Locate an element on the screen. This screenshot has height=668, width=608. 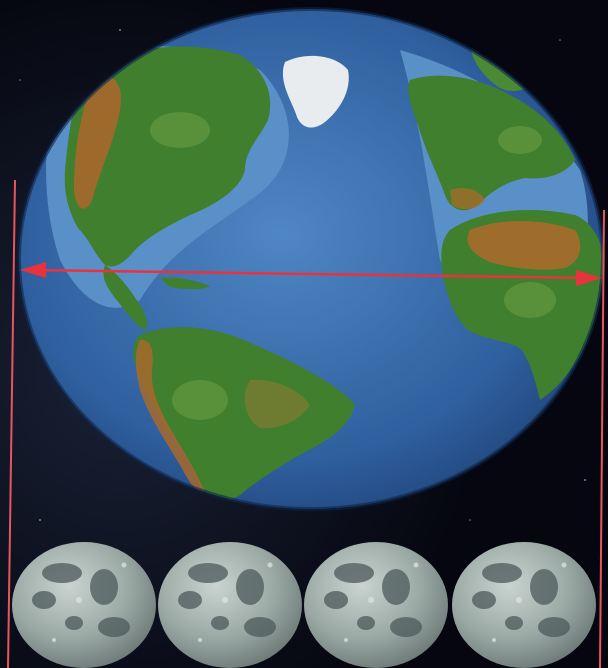
guide-line-right is located at coordinates (602, 438).